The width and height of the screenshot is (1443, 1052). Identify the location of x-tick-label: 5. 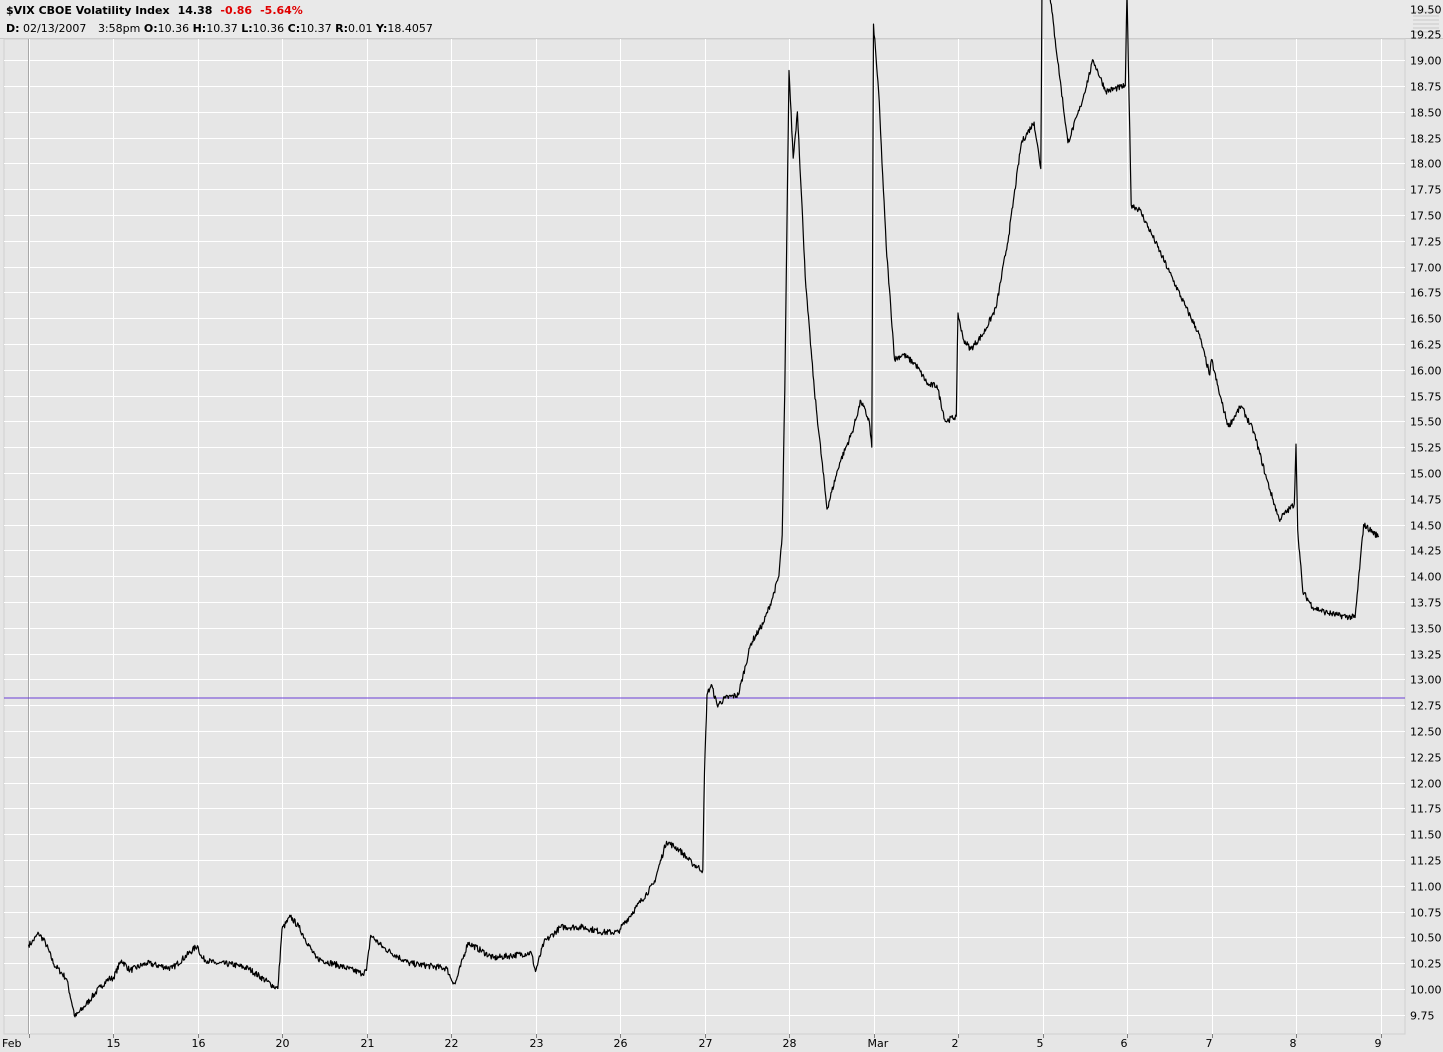
(1040, 1043).